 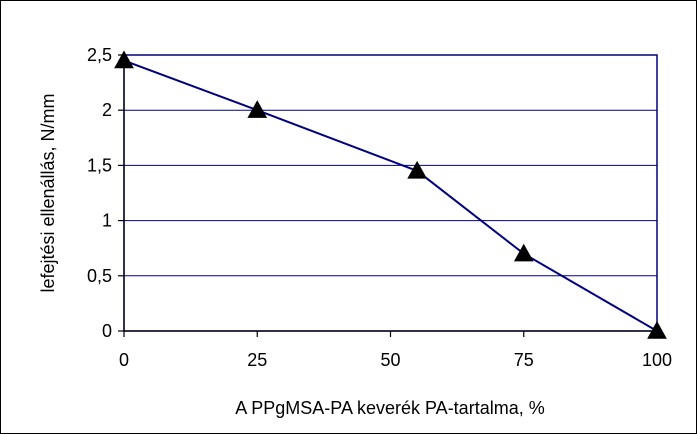 What do you see at coordinates (390, 360) in the screenshot?
I see `x-tick-label: 50` at bounding box center [390, 360].